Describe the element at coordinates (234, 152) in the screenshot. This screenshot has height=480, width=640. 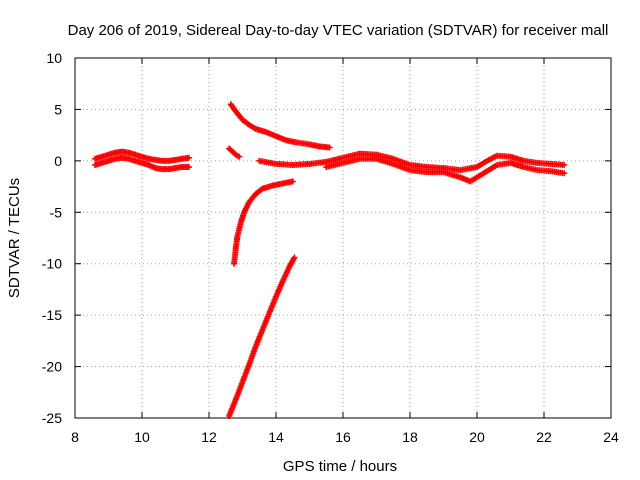
I see `series-short-dash` at that location.